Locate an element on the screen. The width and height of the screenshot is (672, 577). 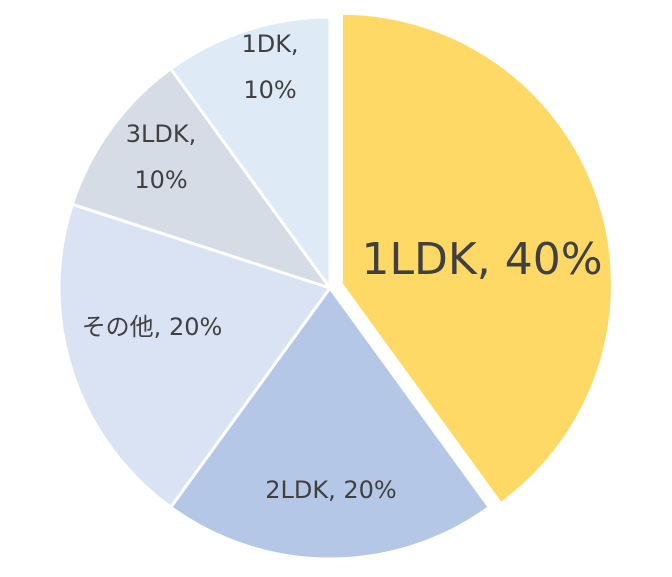
pie-data-label-line: その他, 20% is located at coordinates (152, 327).